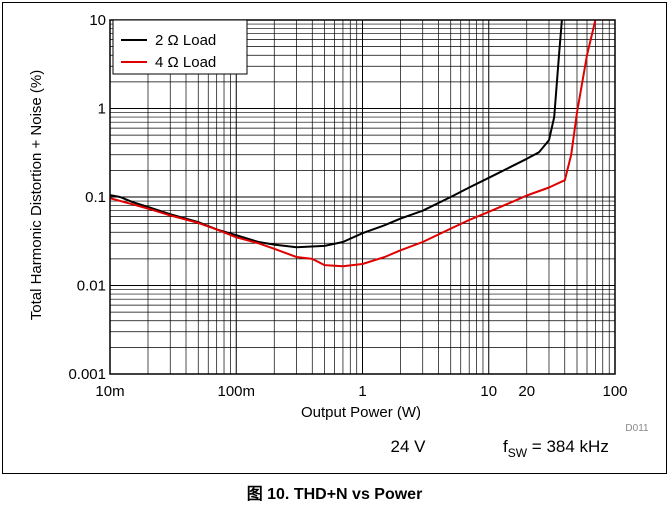 Image resolution: width=669 pixels, height=517 pixels. Describe the element at coordinates (526, 391) in the screenshot. I see `x-tick-label: 20` at that location.